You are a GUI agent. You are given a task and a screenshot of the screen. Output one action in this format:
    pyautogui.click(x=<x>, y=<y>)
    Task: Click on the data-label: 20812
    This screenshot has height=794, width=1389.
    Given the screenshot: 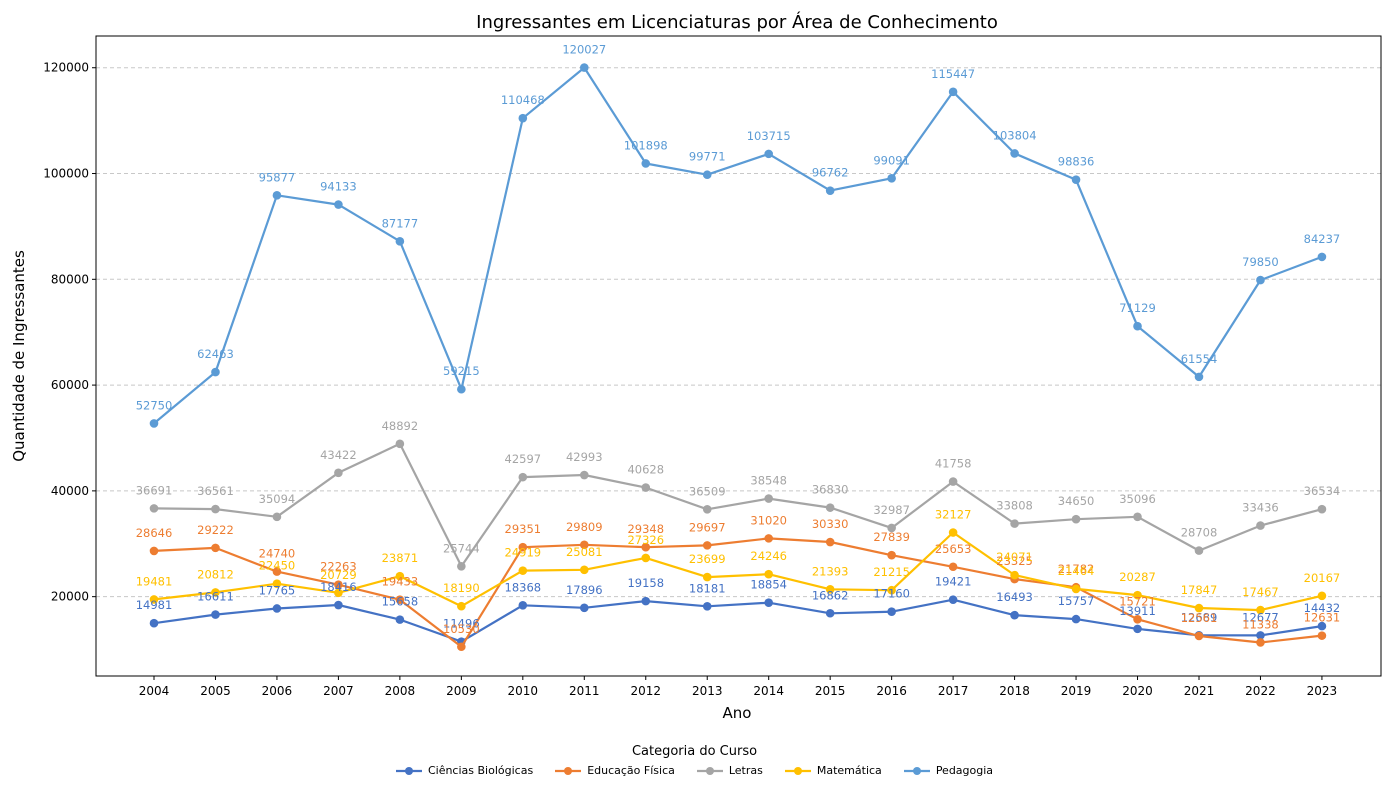 What is the action you would take?
    pyautogui.click(x=215, y=574)
    